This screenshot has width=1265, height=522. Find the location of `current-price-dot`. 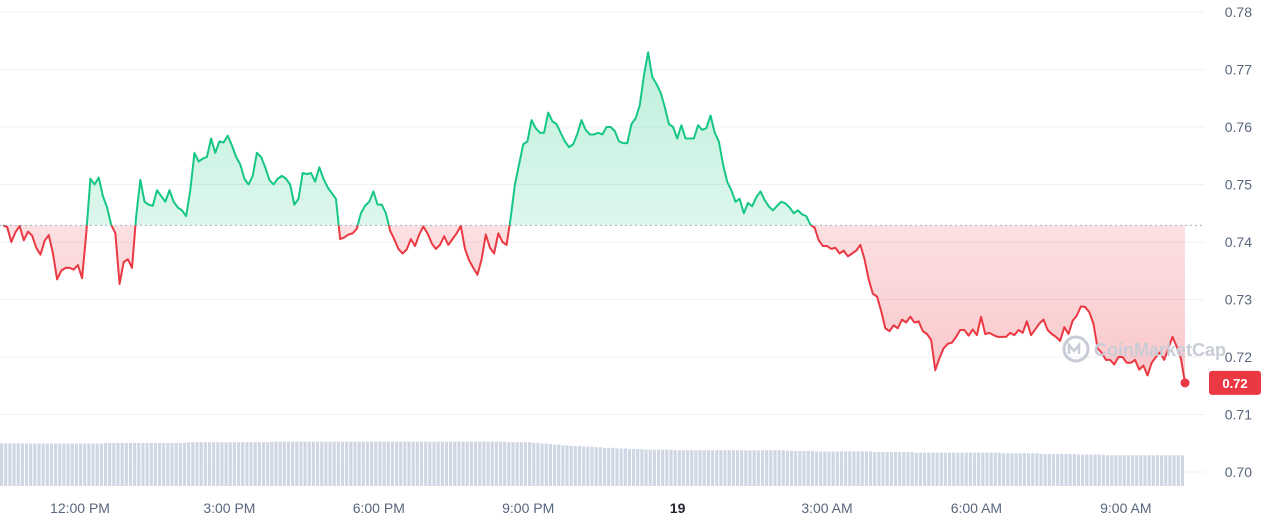

current-price-dot is located at coordinates (1185, 383).